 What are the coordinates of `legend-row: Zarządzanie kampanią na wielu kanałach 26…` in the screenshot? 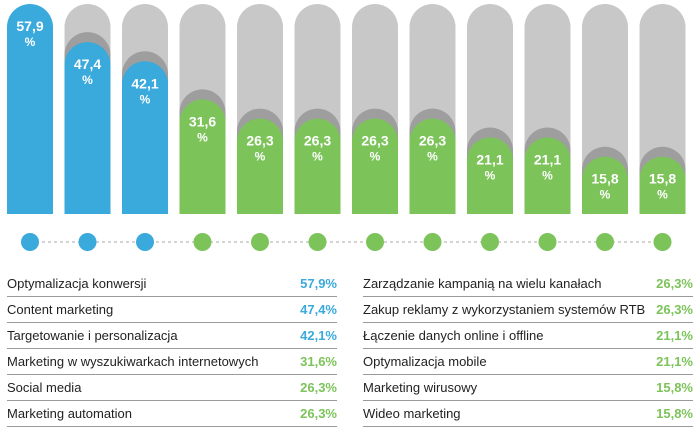 It's located at (528, 284).